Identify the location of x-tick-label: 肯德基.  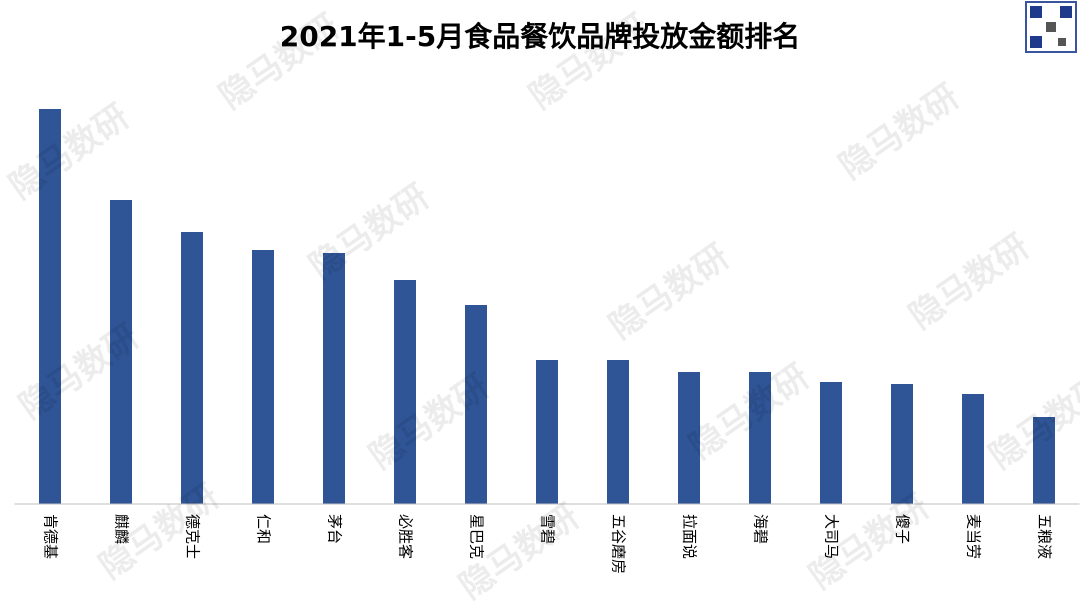
(51, 536).